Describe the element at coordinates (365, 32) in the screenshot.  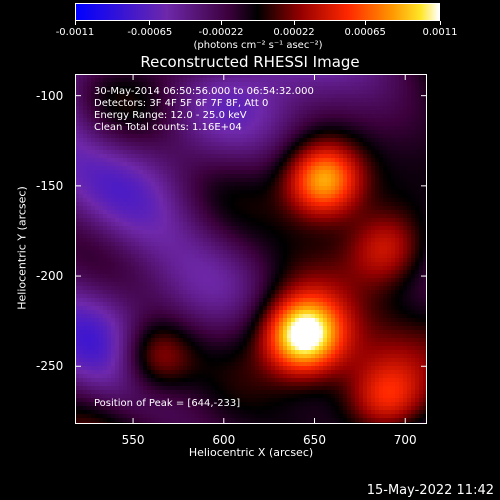
I see `colorbar-tick-label: 0.00065` at that location.